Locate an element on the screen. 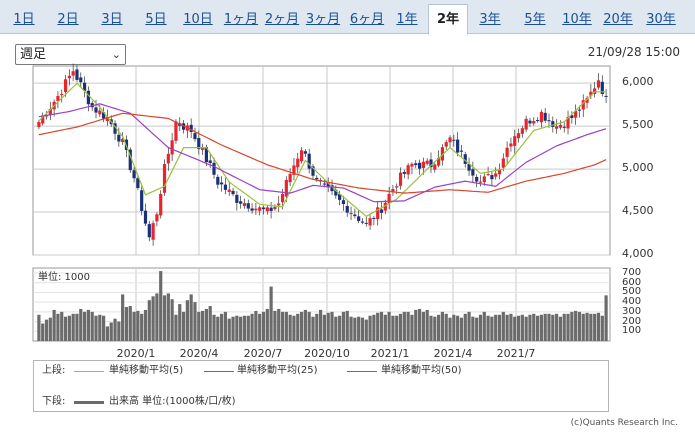 The image size is (695, 434). tab-20年: 20年 is located at coordinates (618, 19).